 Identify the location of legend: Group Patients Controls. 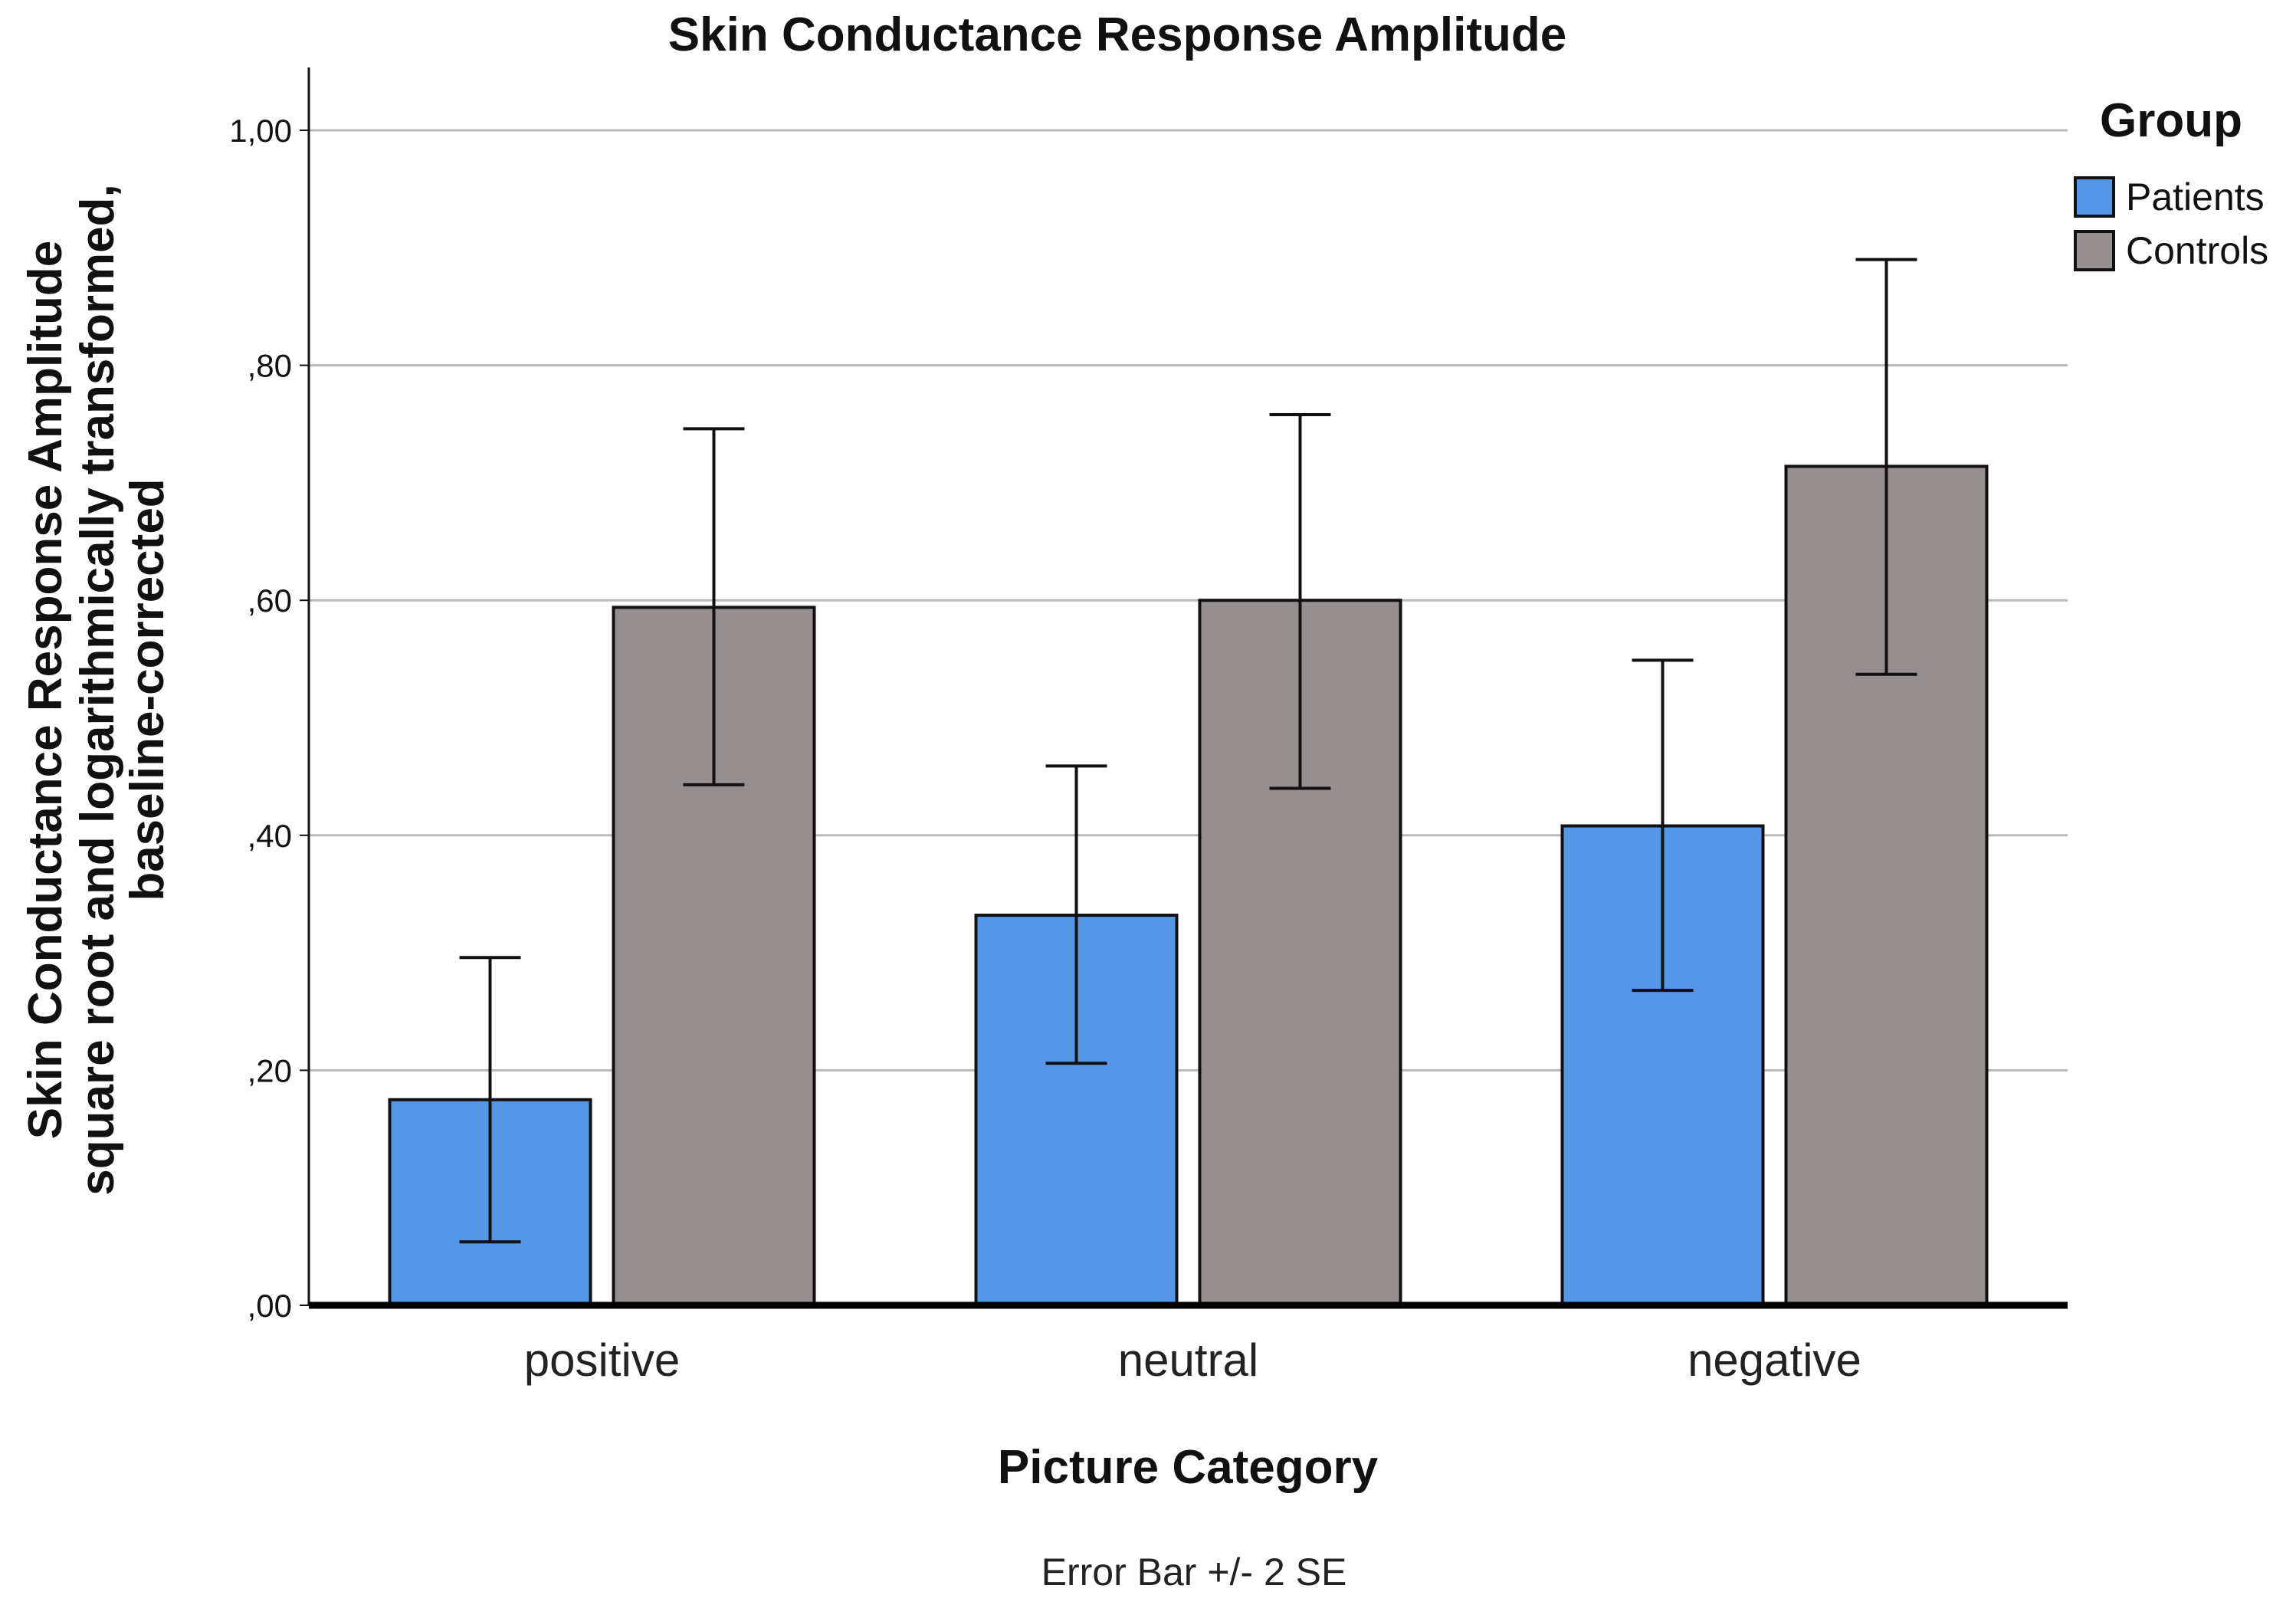
(2171, 183).